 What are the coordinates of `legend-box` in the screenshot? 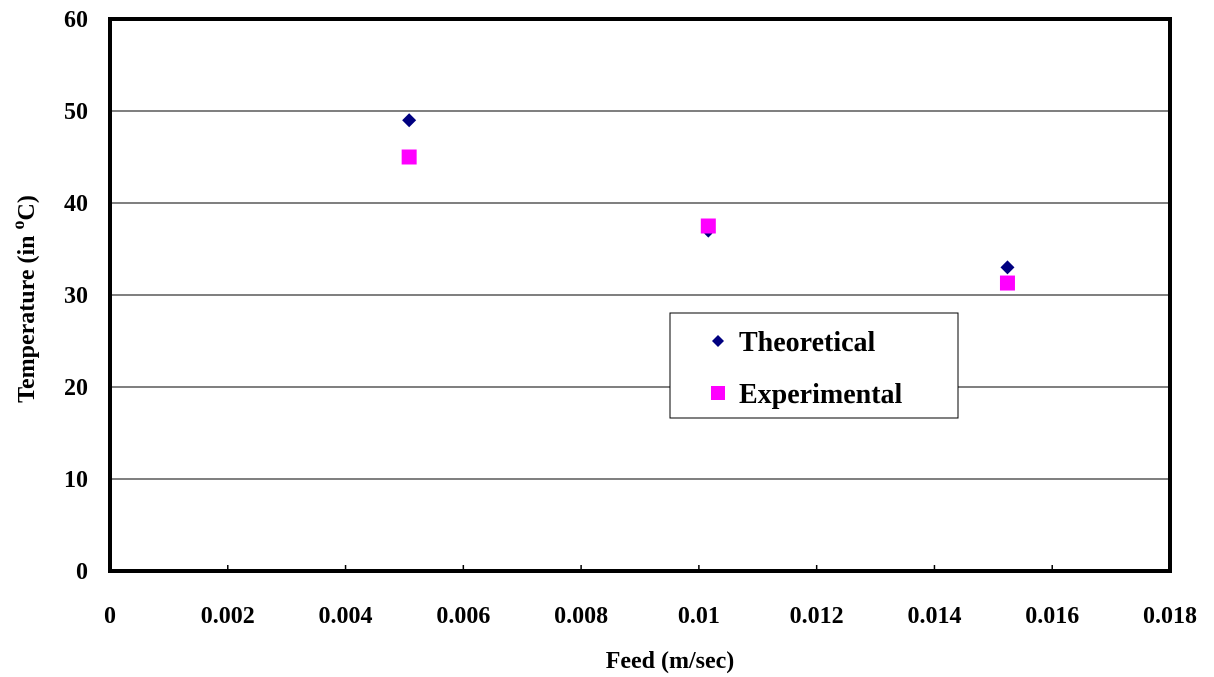 It's located at (814, 365).